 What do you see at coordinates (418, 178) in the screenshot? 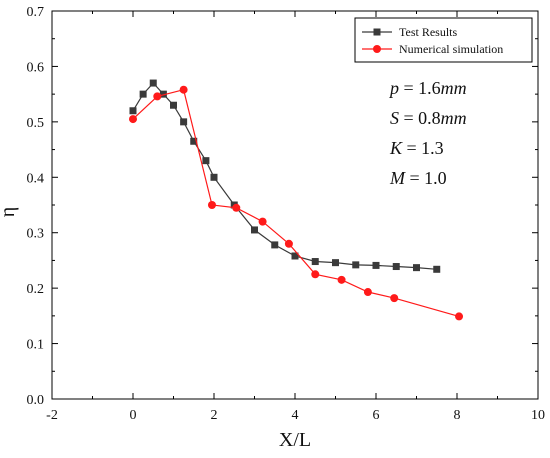
I see `annotation-m: M = 1.0` at bounding box center [418, 178].